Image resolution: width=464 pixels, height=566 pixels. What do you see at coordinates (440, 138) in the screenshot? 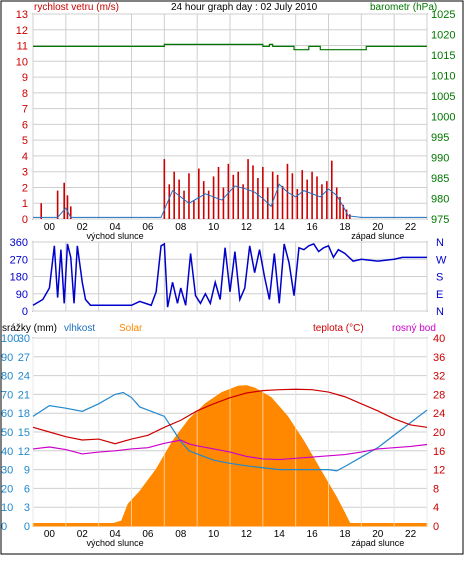
I see `barometer-tick-label: 995` at bounding box center [440, 138].